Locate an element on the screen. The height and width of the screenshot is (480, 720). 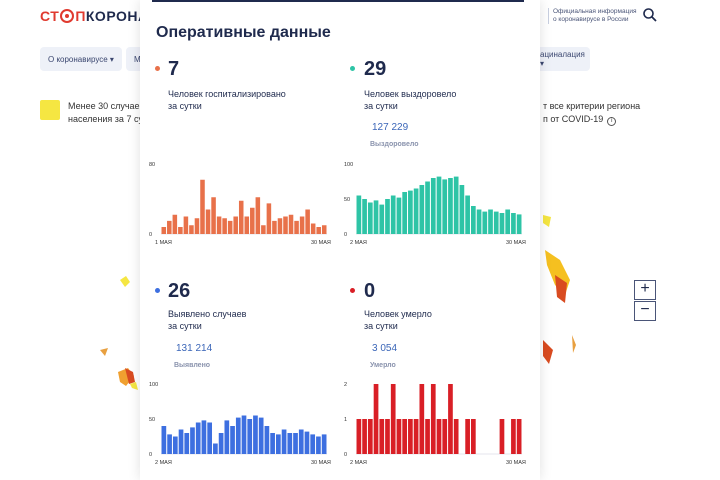
nav-vaccination: ациналация ▾ is located at coordinates (561, 59).